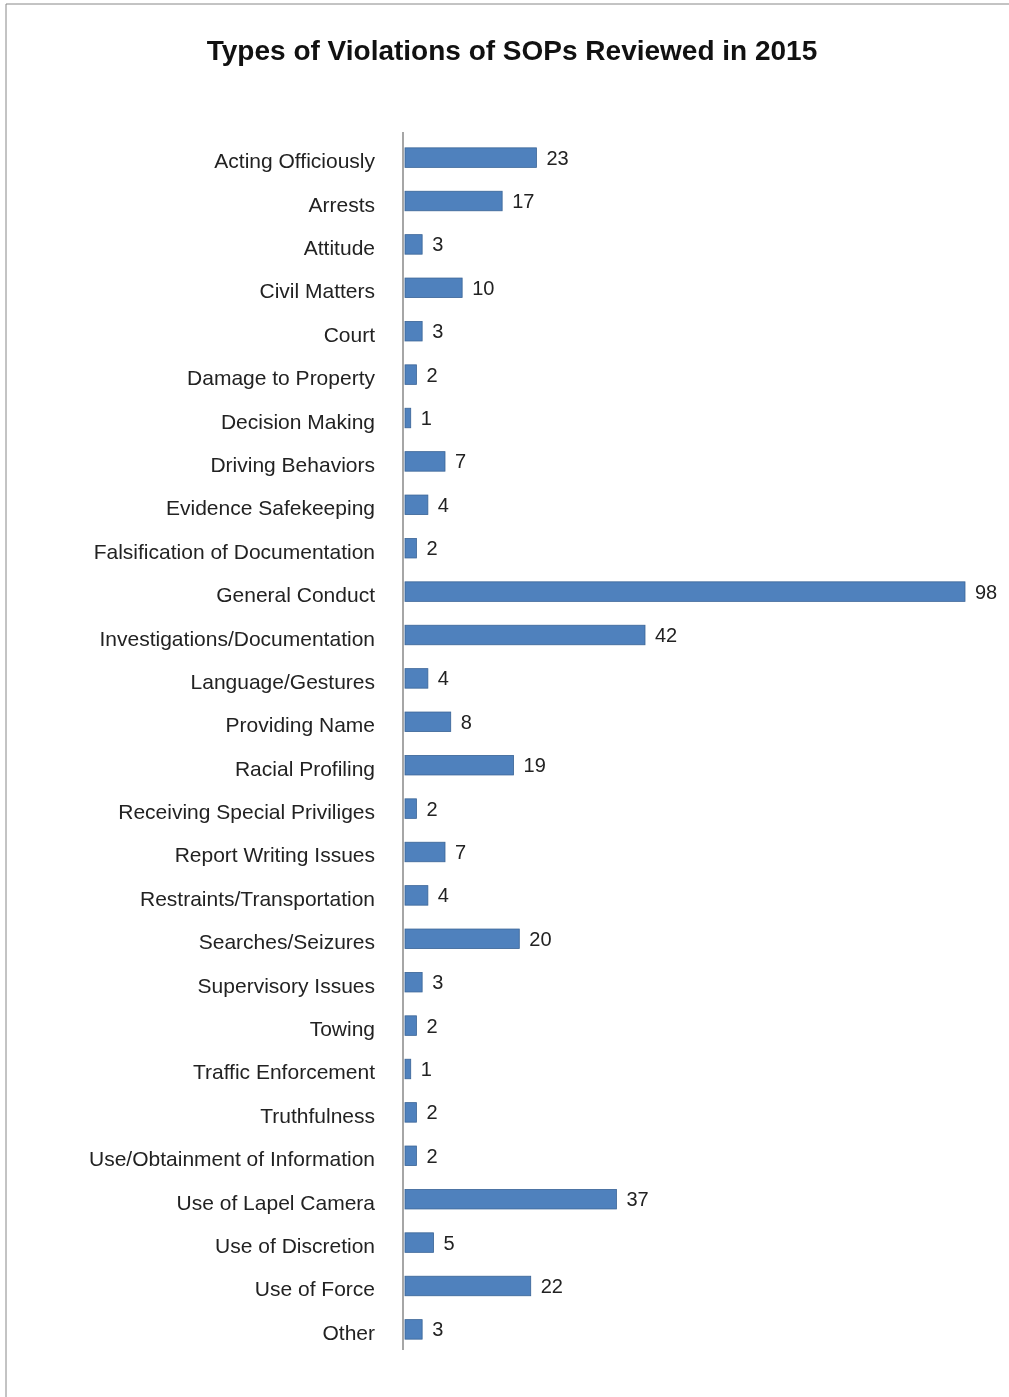  What do you see at coordinates (257, 898) in the screenshot?
I see `y-tick-label: Restraints/Transportation` at bounding box center [257, 898].